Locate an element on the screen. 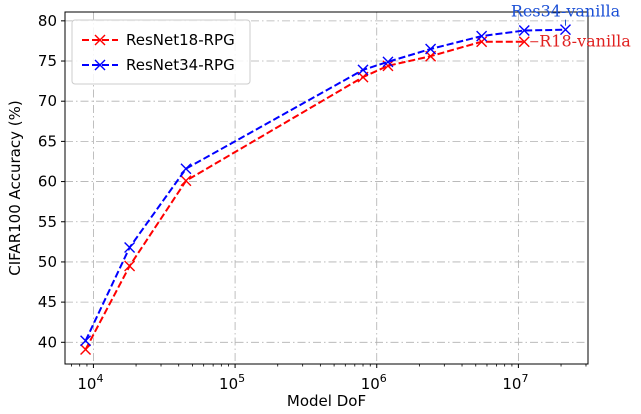  y-tick-label: 80 is located at coordinates (47, 21).